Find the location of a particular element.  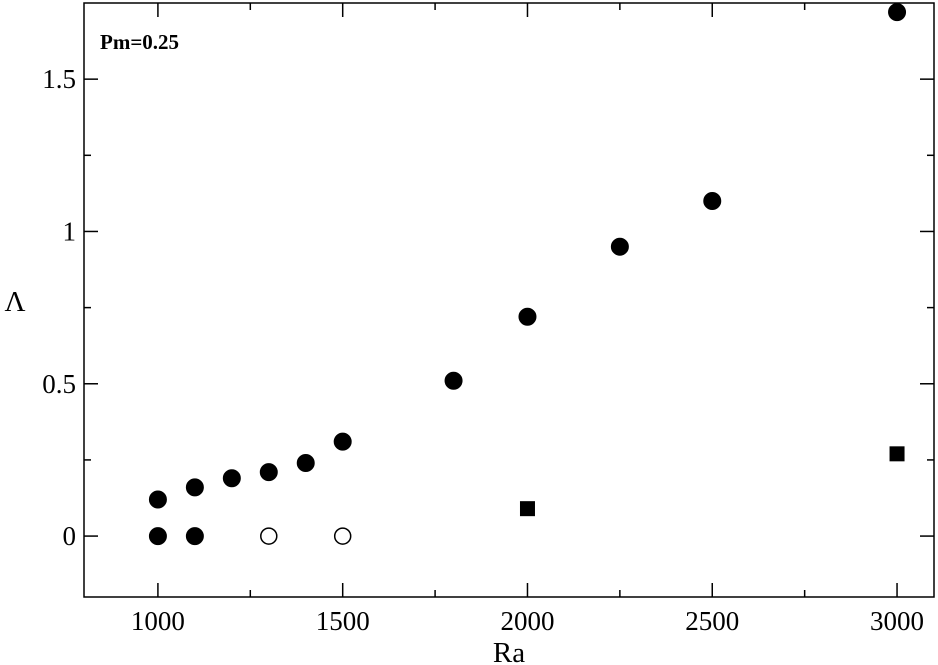

y-tick-label: 1.5 is located at coordinates (59, 79).